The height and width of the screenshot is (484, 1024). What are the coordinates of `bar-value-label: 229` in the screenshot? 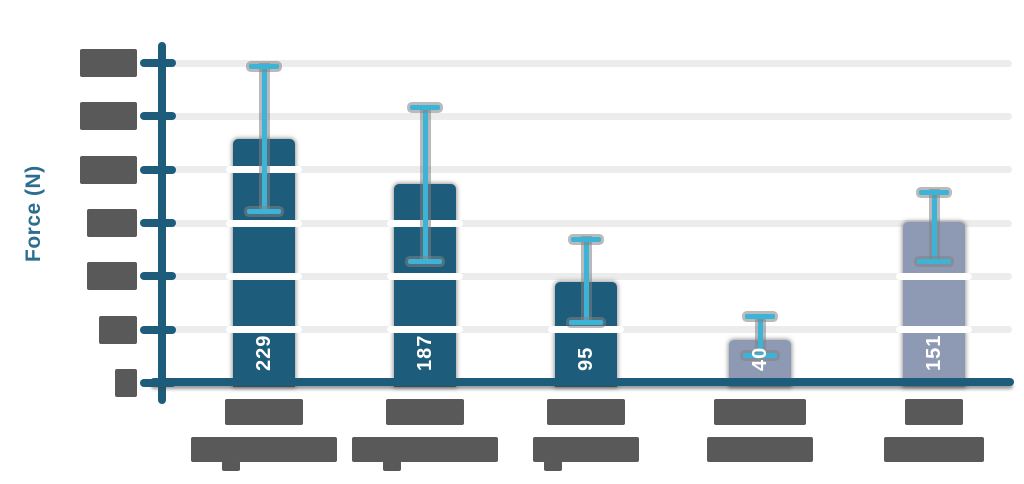 It's located at (264, 352).